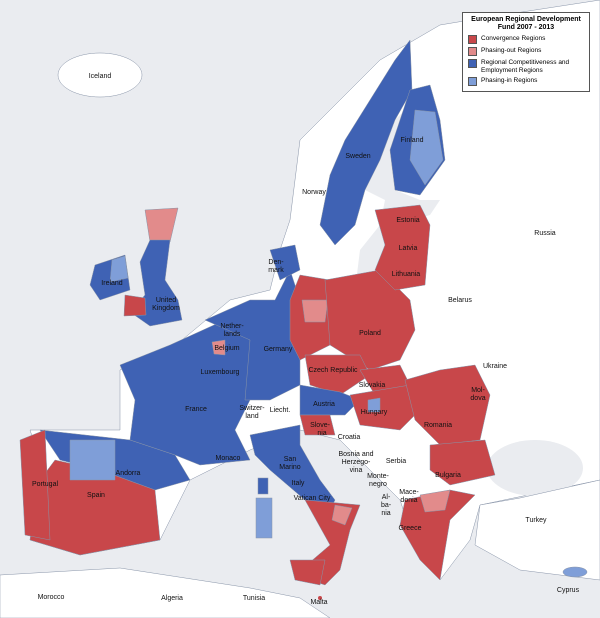 The height and width of the screenshot is (618, 600). What do you see at coordinates (537, 530) in the screenshot?
I see `turkey-land` at bounding box center [537, 530].